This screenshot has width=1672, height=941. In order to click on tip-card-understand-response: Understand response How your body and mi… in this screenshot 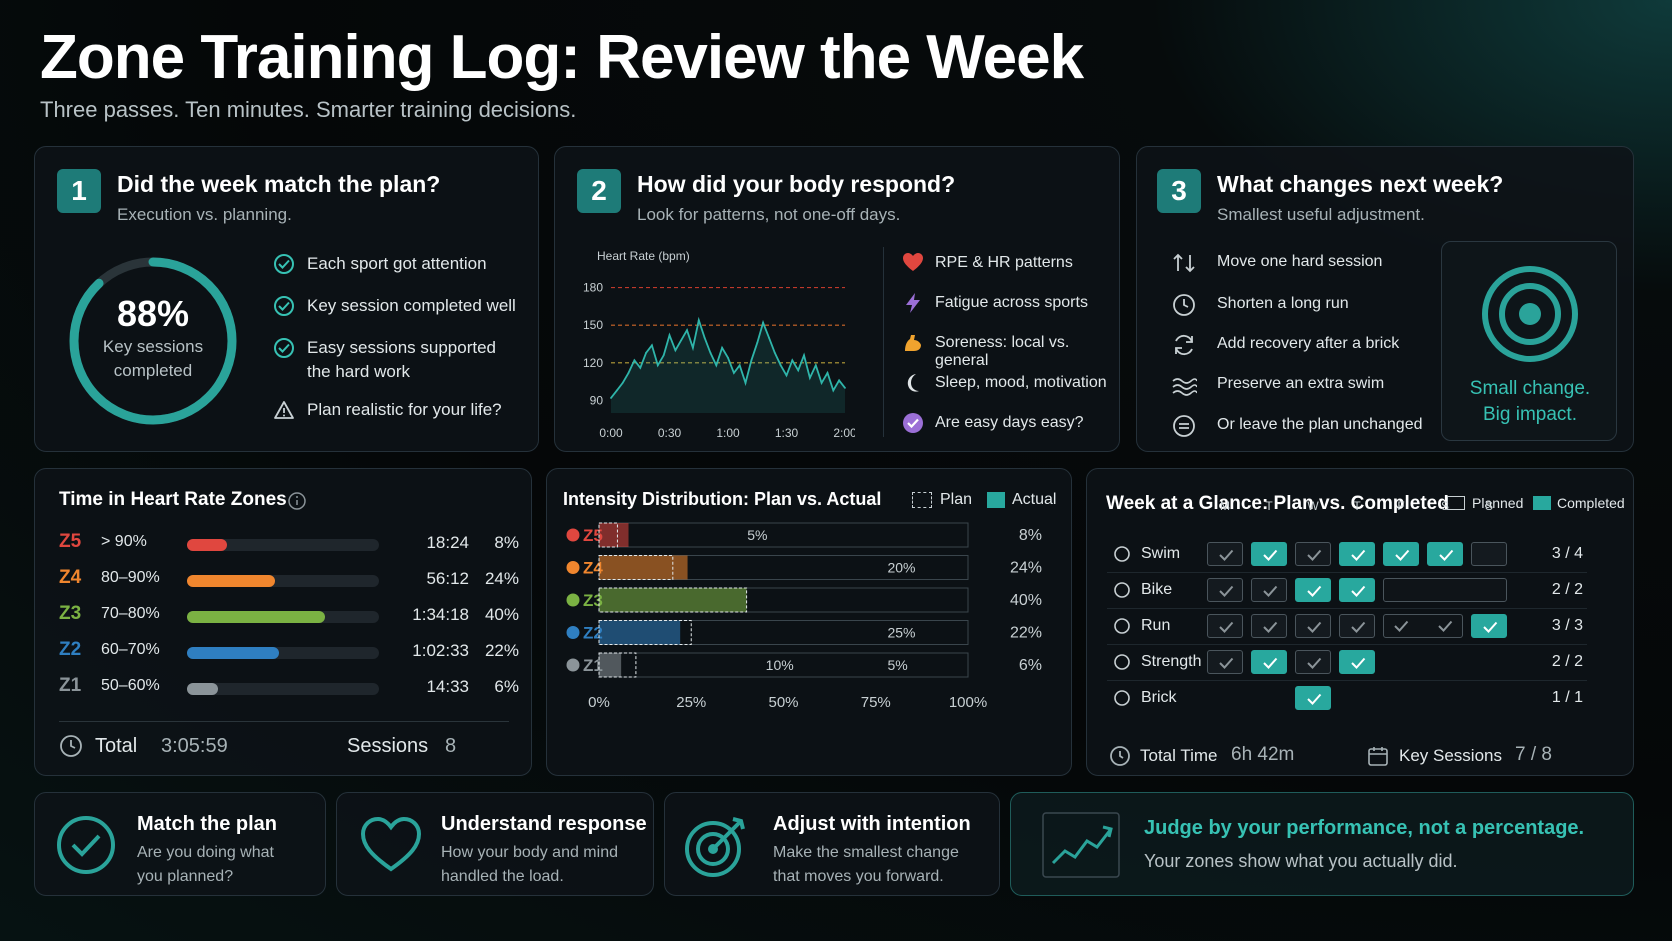, I will do `click(495, 844)`.